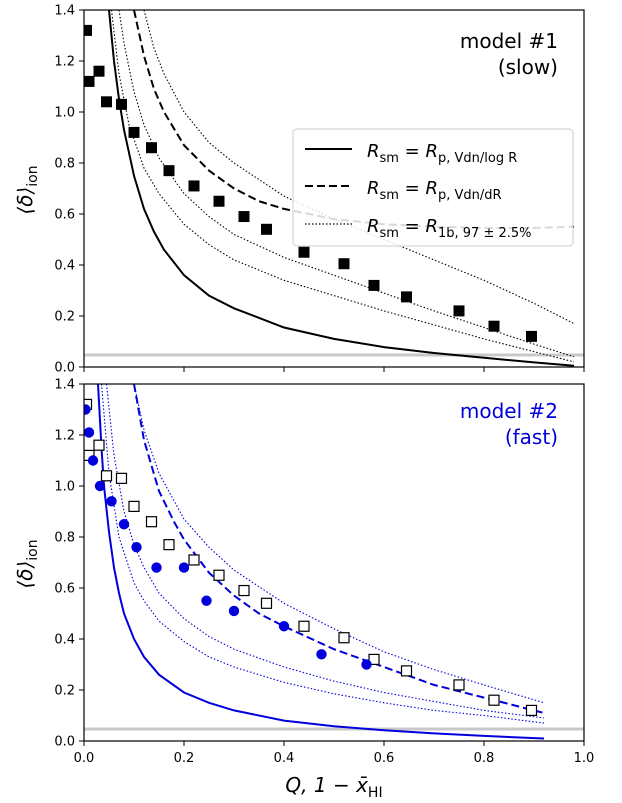 The width and height of the screenshot is (622, 803). Describe the element at coordinates (69, 190) in the screenshot. I see `panel-top-y-axis: 0.0 0.2 0.4 0.6 0.8 1.0 1.2 1.4` at that location.